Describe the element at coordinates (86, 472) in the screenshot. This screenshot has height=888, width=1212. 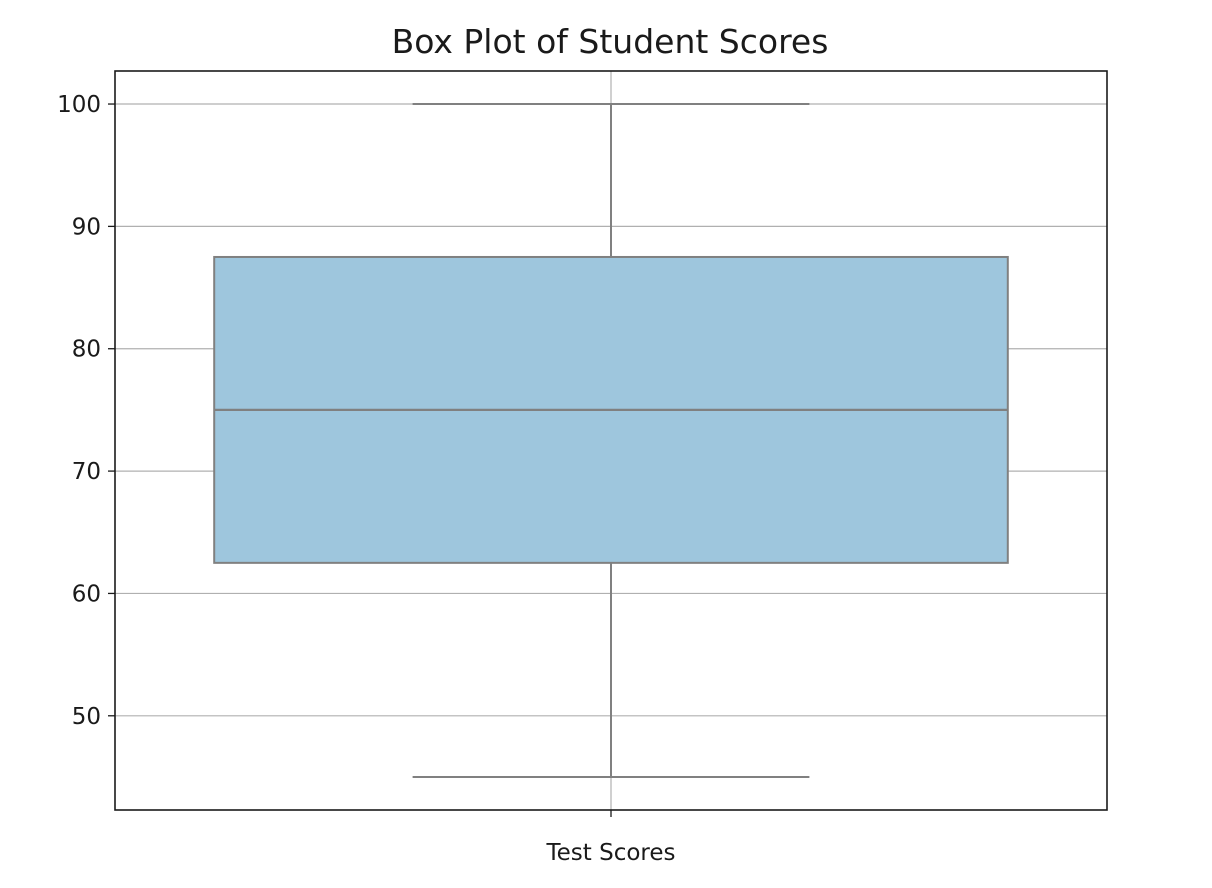
I see `y-tick-label: 70` at that location.